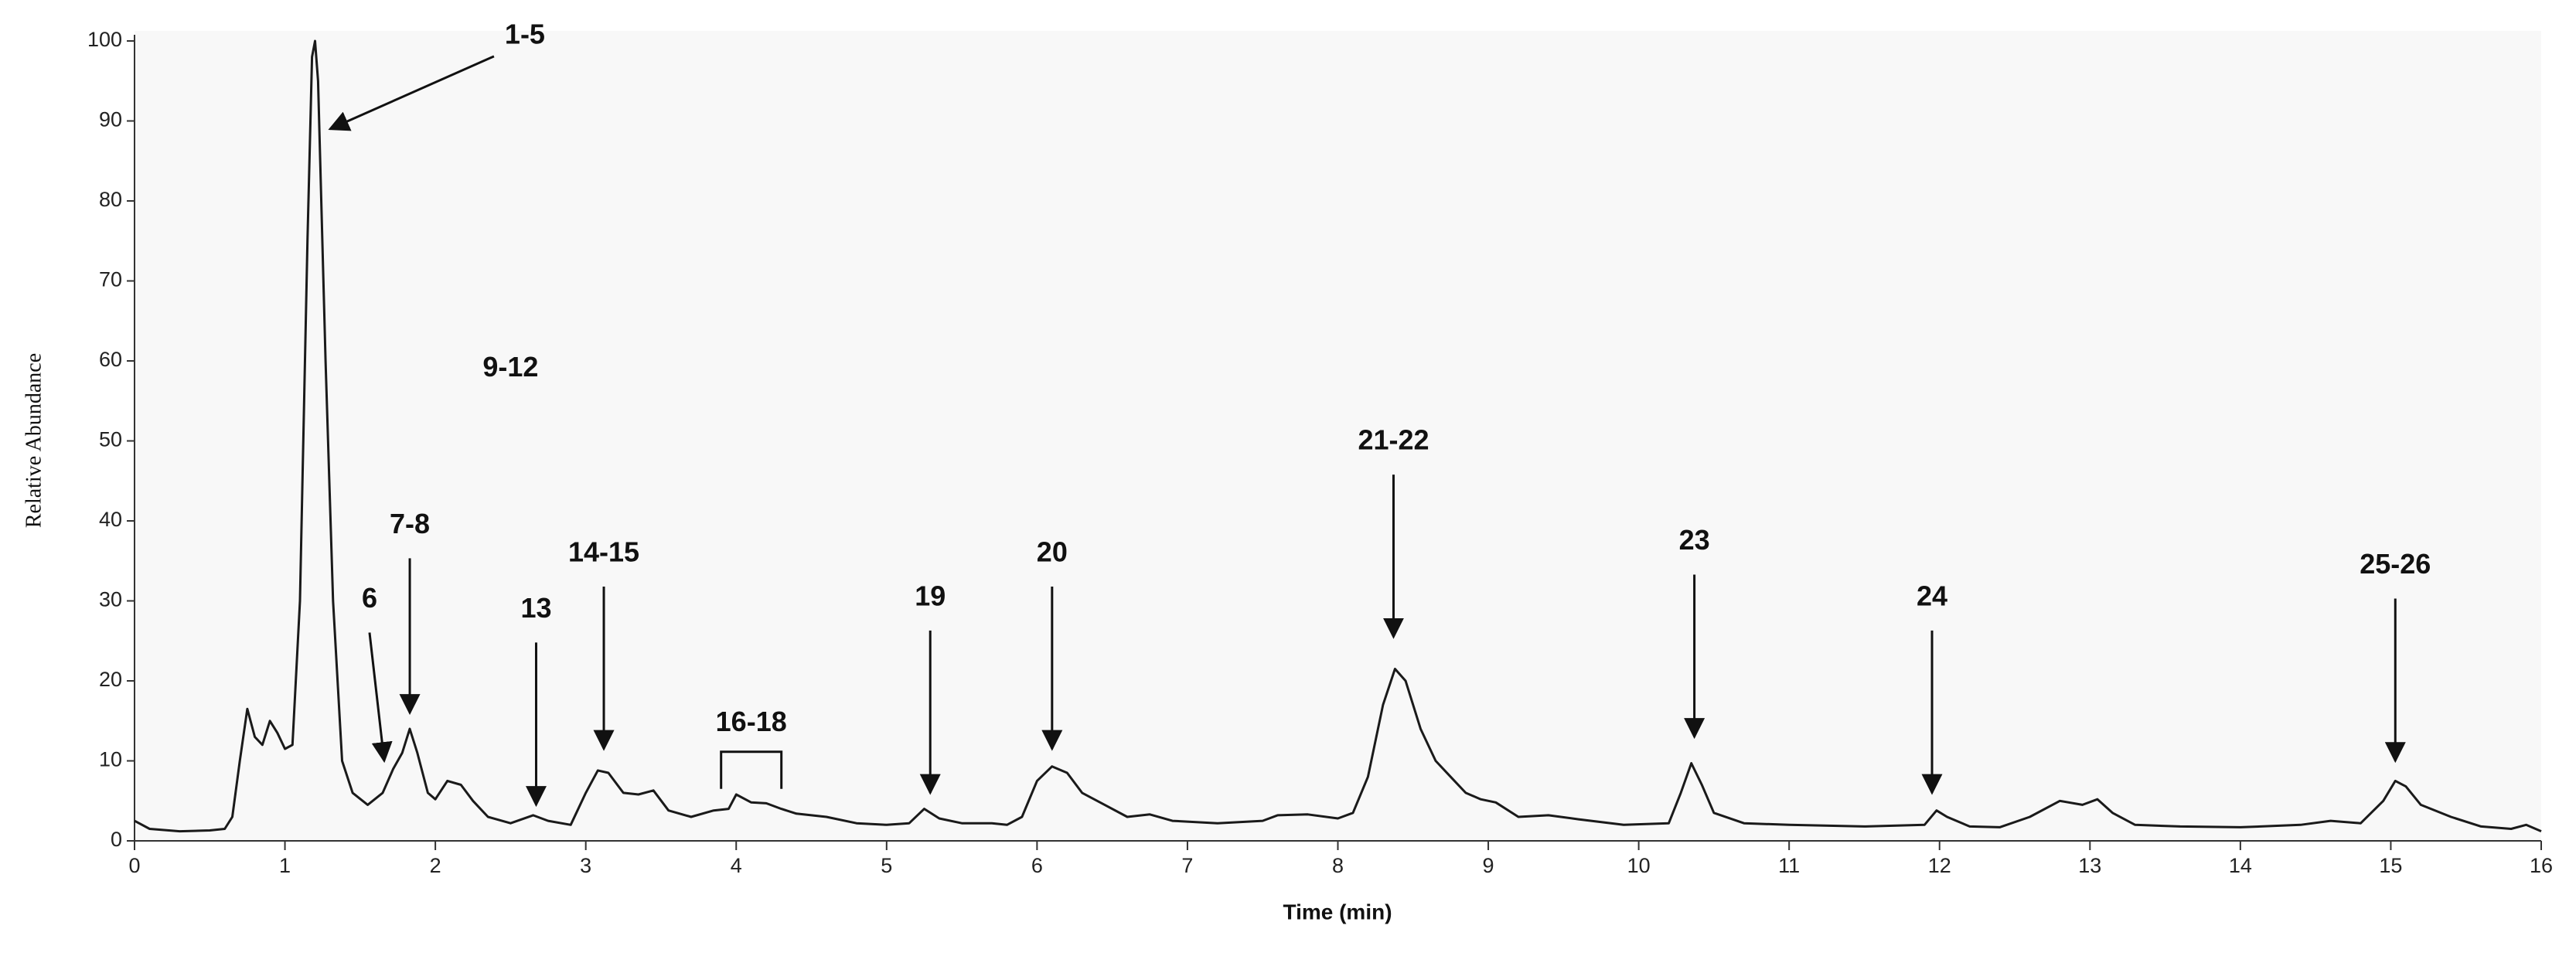  What do you see at coordinates (2390, 865) in the screenshot?
I see `x-tick-label: 15` at bounding box center [2390, 865].